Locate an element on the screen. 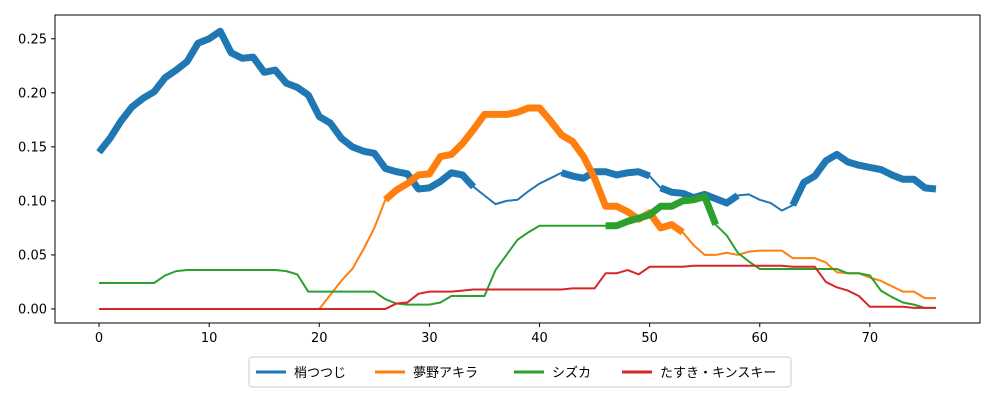 The height and width of the screenshot is (400, 1000). y-tick-label: 0.25 is located at coordinates (32, 39).